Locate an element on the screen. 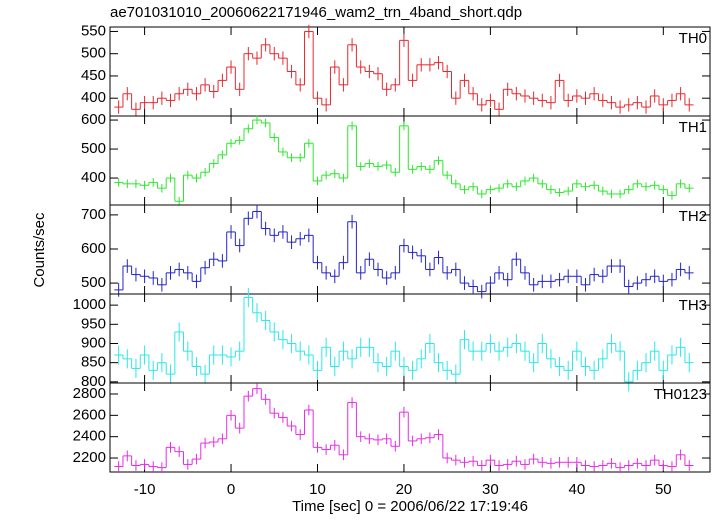 Image resolution: width=717 pixels, height=521 pixels. x-tick-label: -10 is located at coordinates (145, 489).